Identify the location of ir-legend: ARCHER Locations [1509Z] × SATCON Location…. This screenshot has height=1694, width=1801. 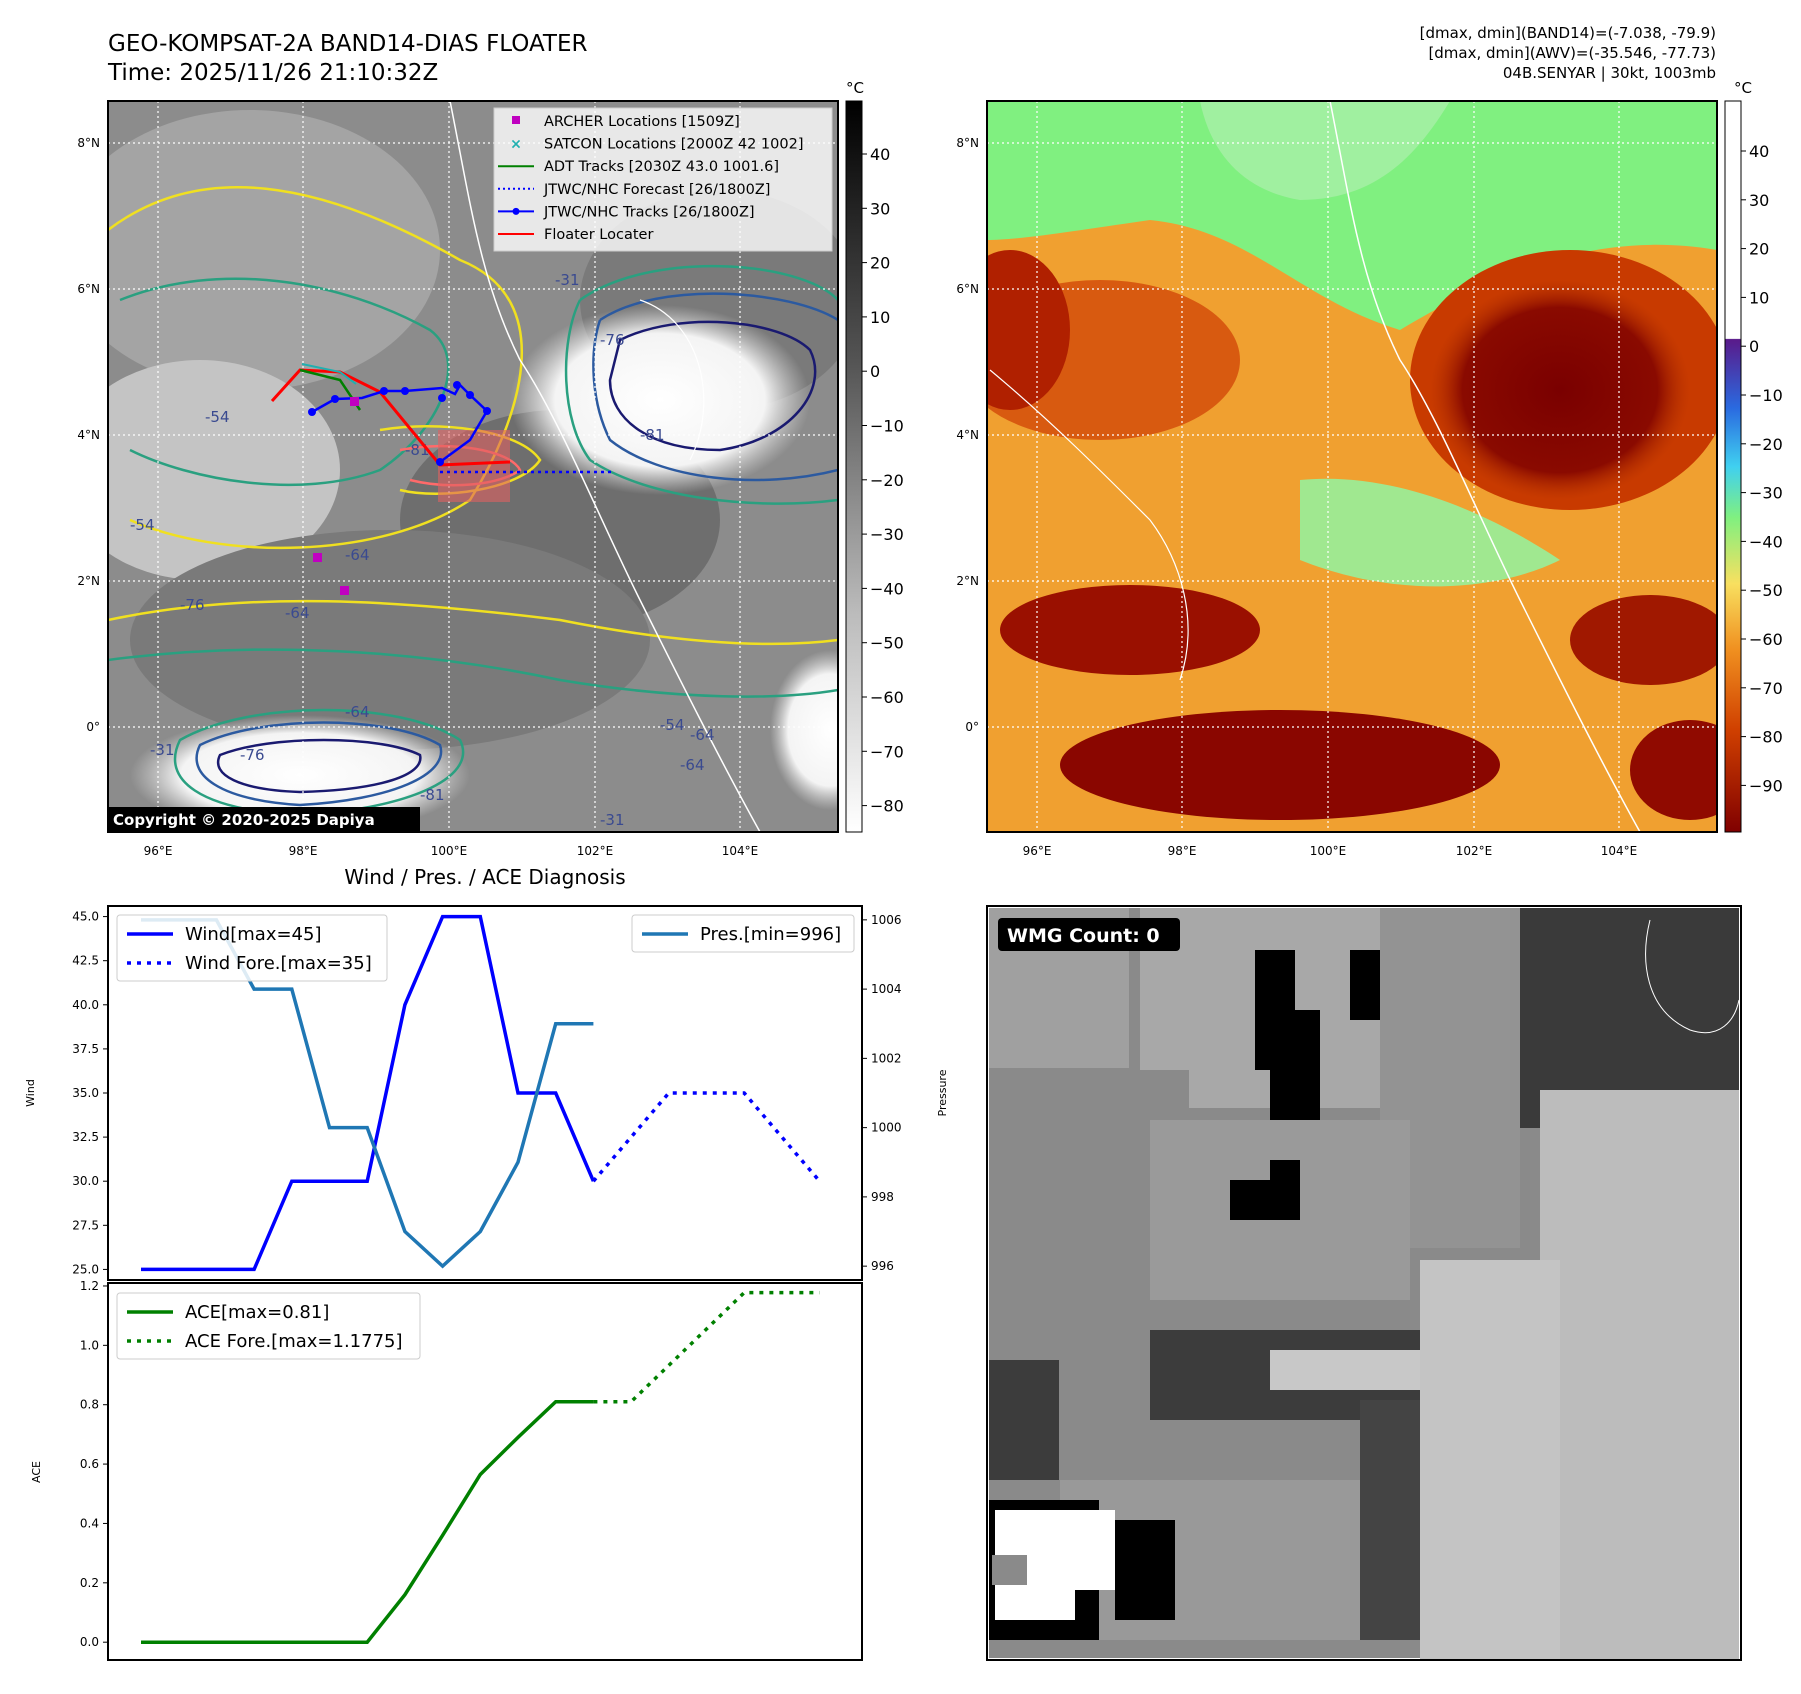
(663, 179).